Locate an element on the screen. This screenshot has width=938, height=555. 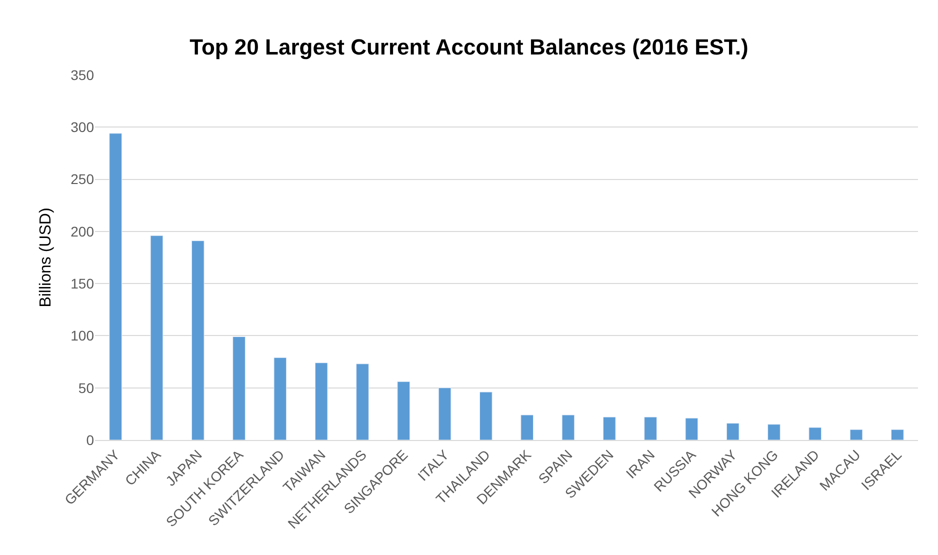
y-tick-label: 50 is located at coordinates (86, 388).